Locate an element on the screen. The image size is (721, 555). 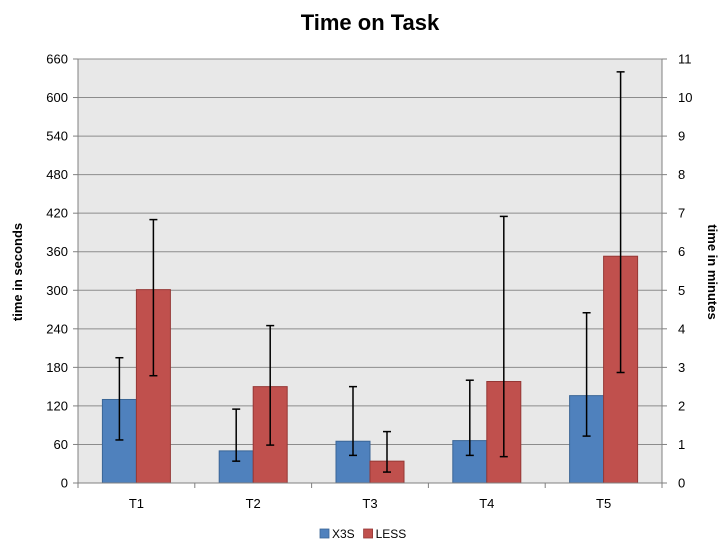
right-tick-label: 4 is located at coordinates (681, 328).